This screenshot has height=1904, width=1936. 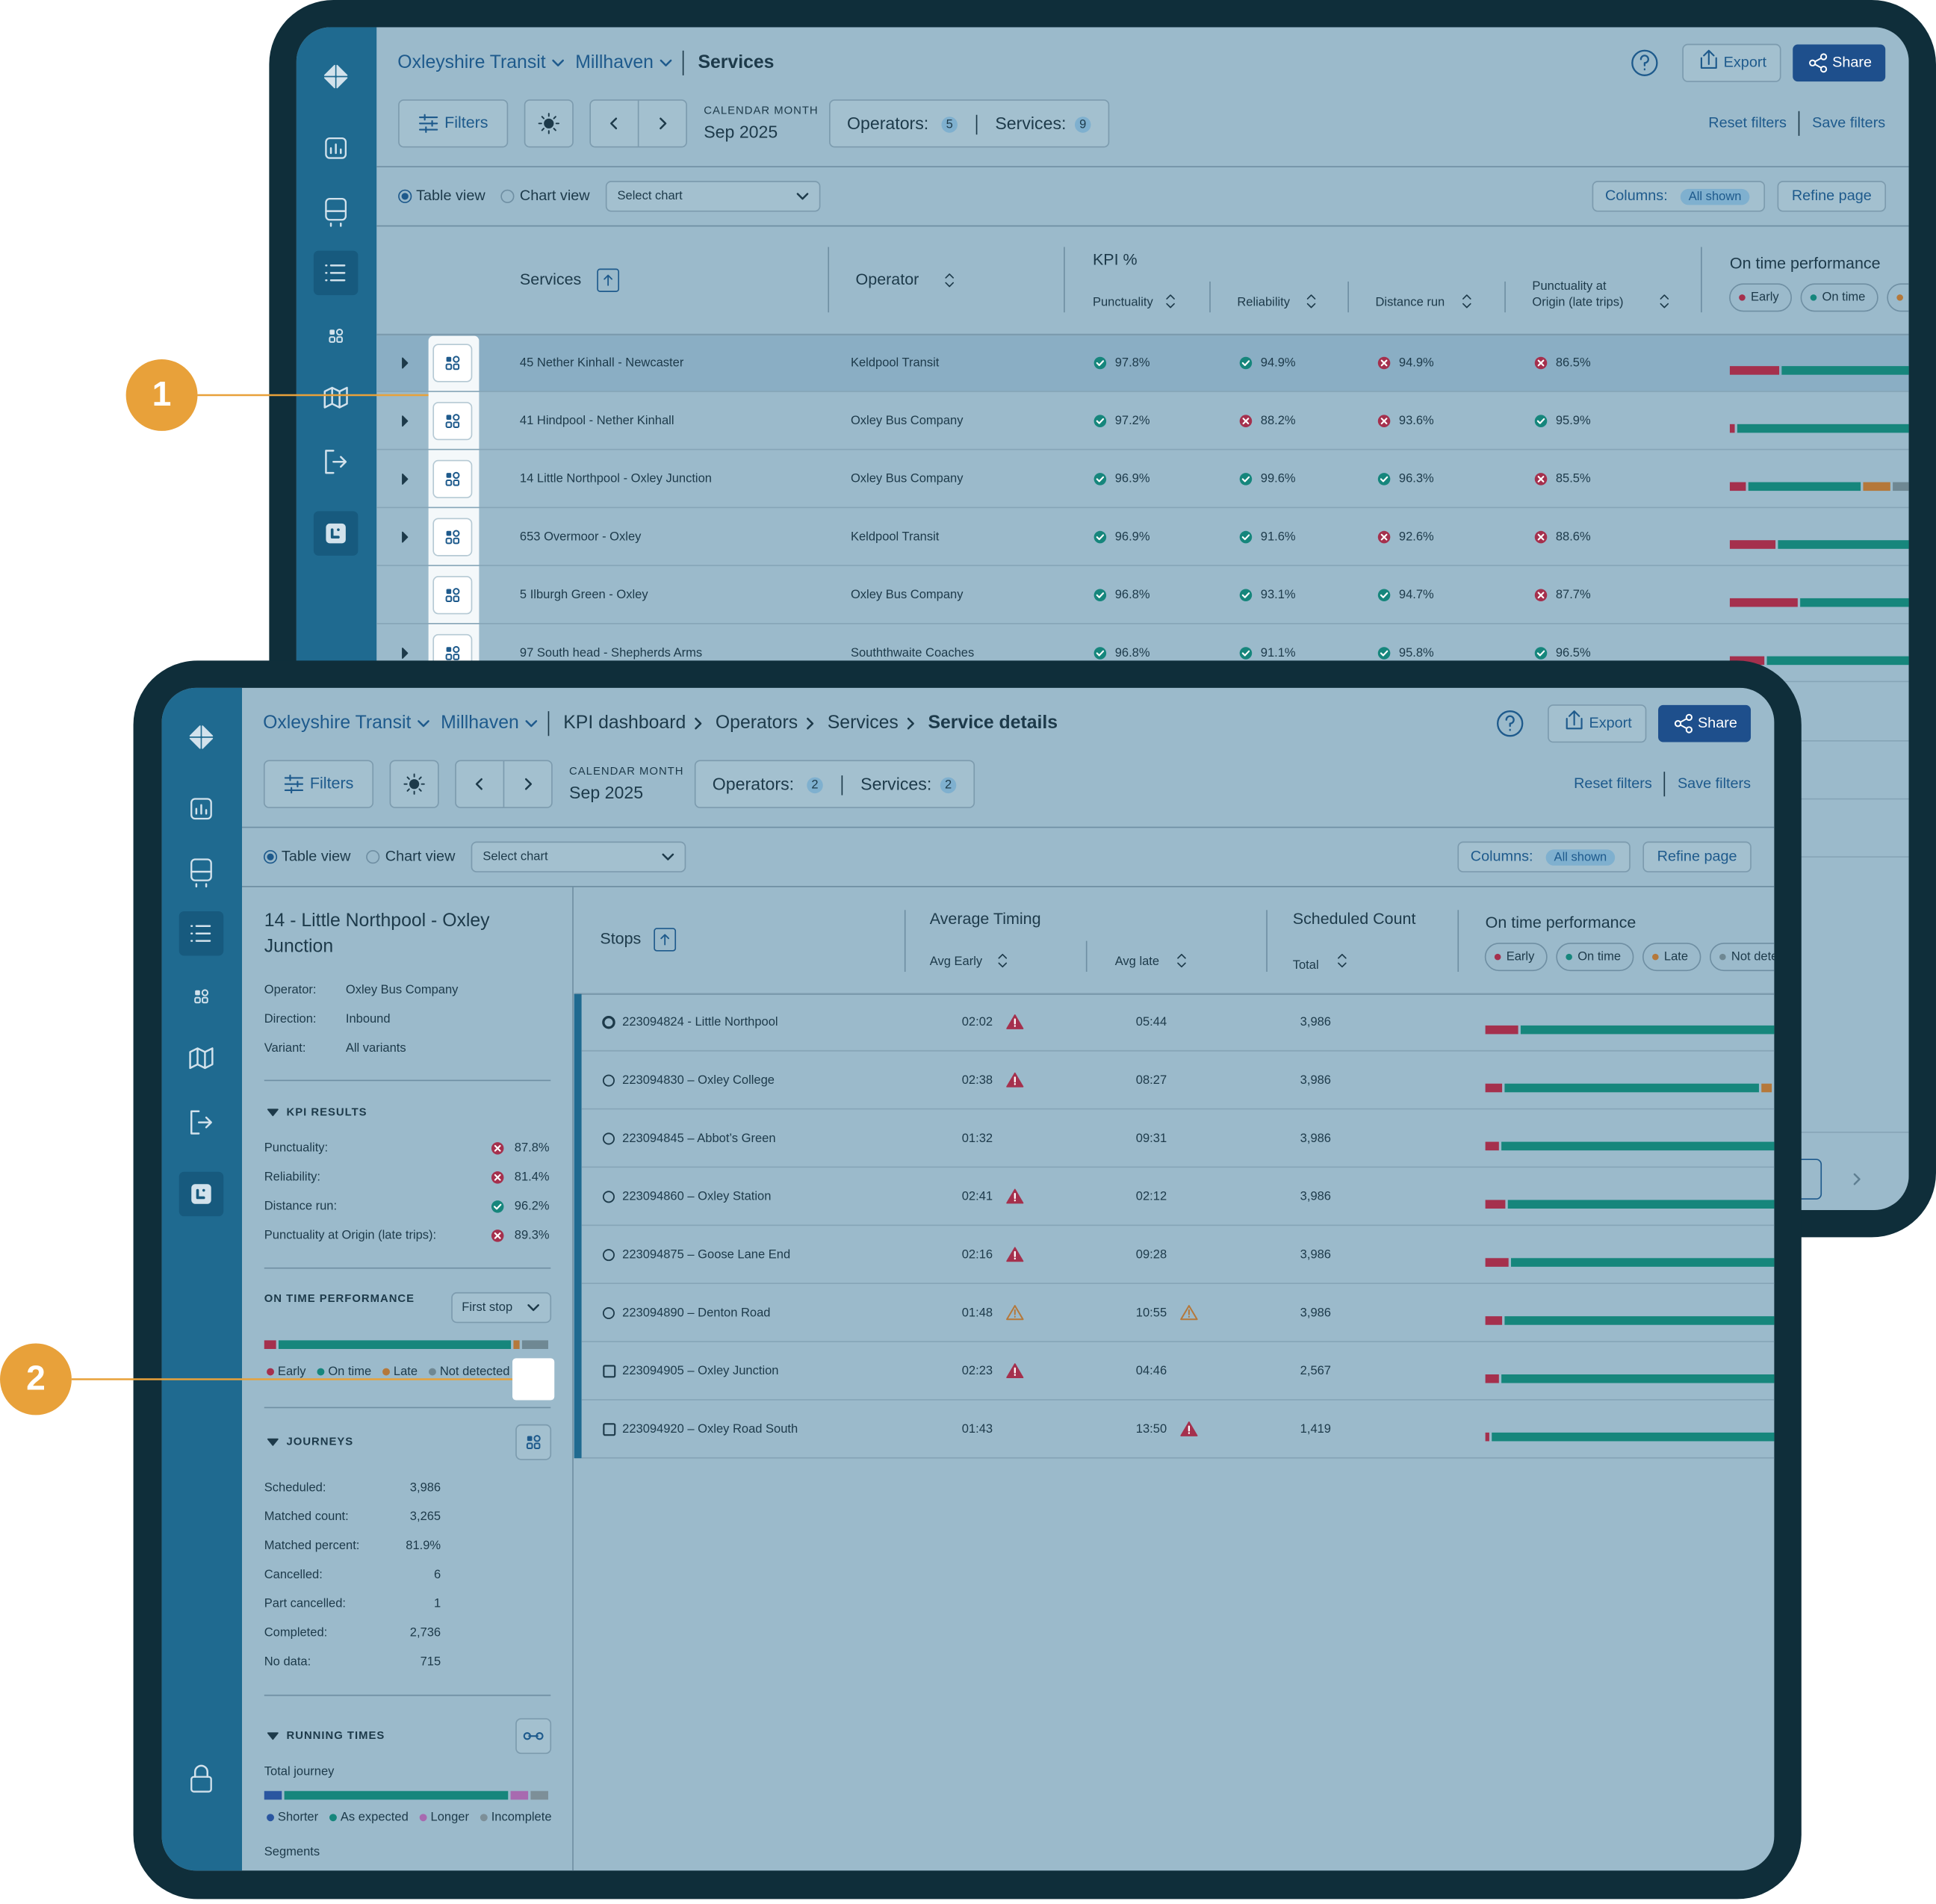 I want to click on kpi-value: 97.2%, so click(x=1132, y=420).